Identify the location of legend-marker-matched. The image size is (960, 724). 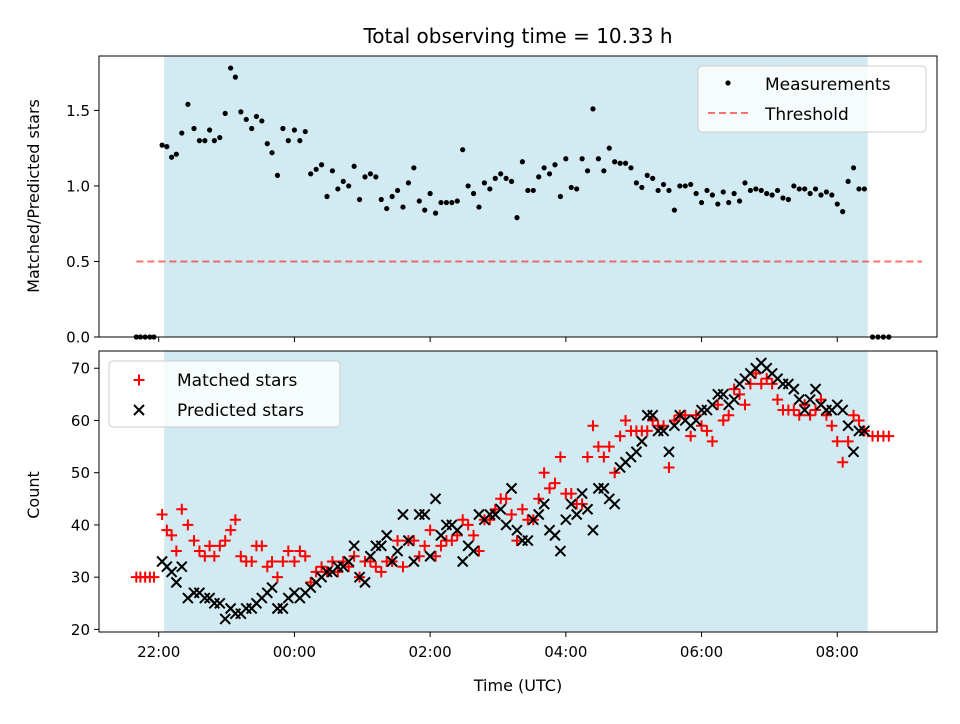
(139, 380).